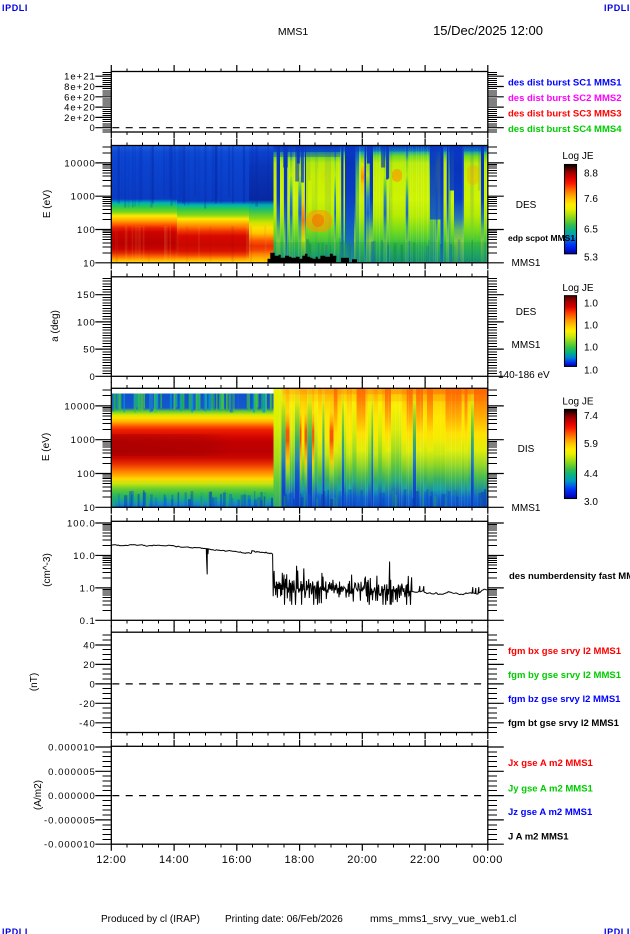 The image size is (630, 934). What do you see at coordinates (591, 444) in the screenshot?
I see `svg-text: 5.9` at bounding box center [591, 444].